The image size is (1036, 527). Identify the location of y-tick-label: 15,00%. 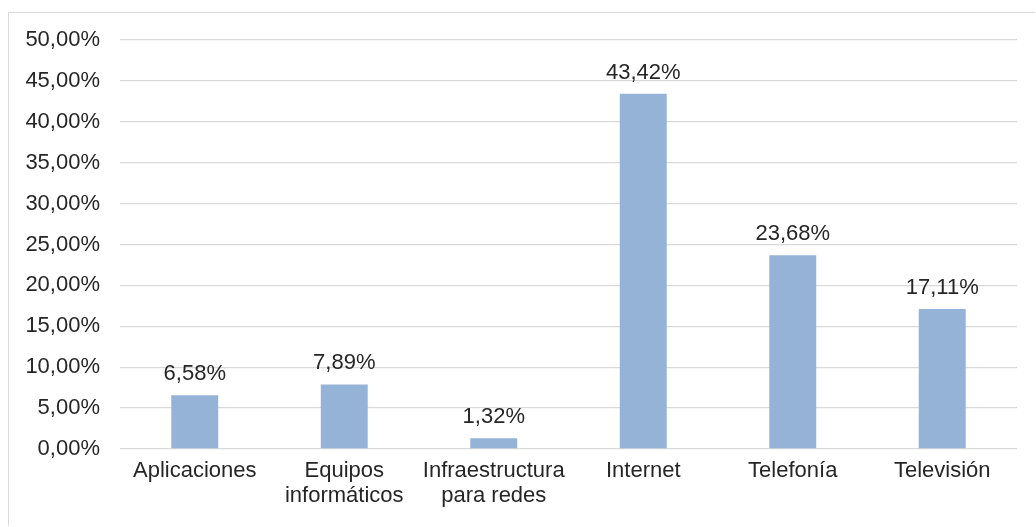
(62, 325).